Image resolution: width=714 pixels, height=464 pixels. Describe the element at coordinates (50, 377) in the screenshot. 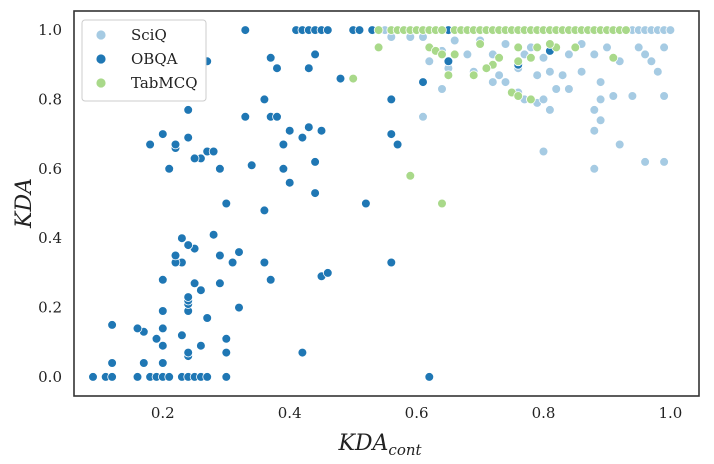

I see `y-tick-label: 0.0` at that location.